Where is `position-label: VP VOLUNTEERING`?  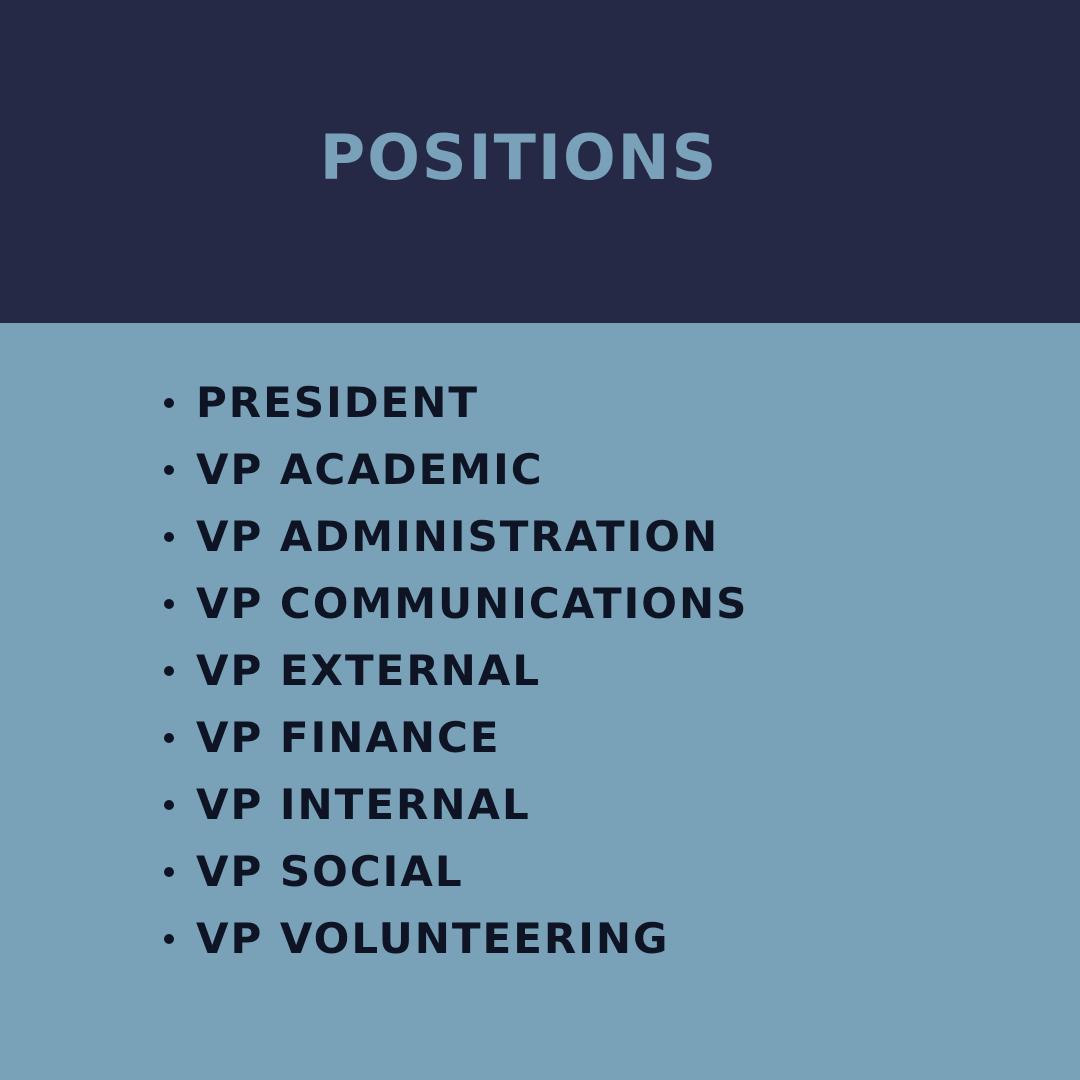
position-label: VP VOLUNTEERING is located at coordinates (433, 938).